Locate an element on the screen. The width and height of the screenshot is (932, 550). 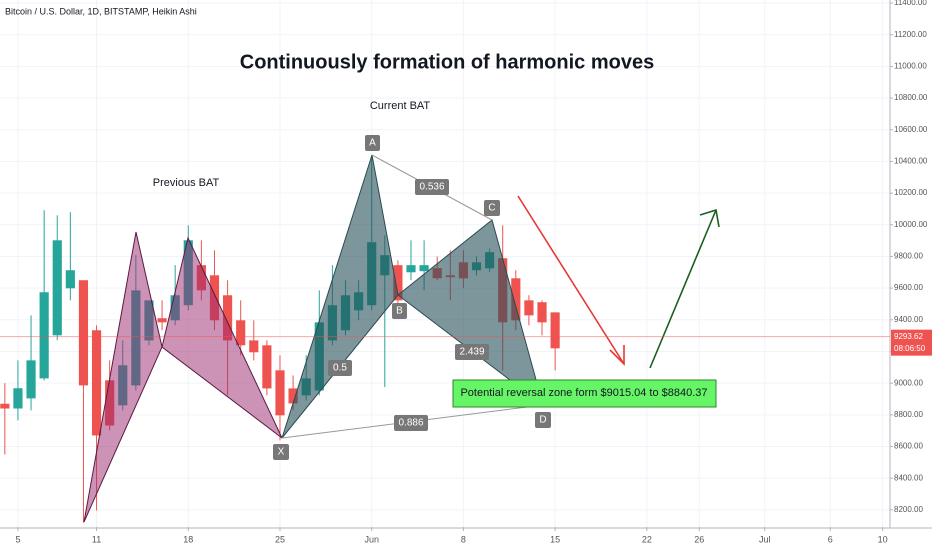
annotation: Previous BAT is located at coordinates (186, 183).